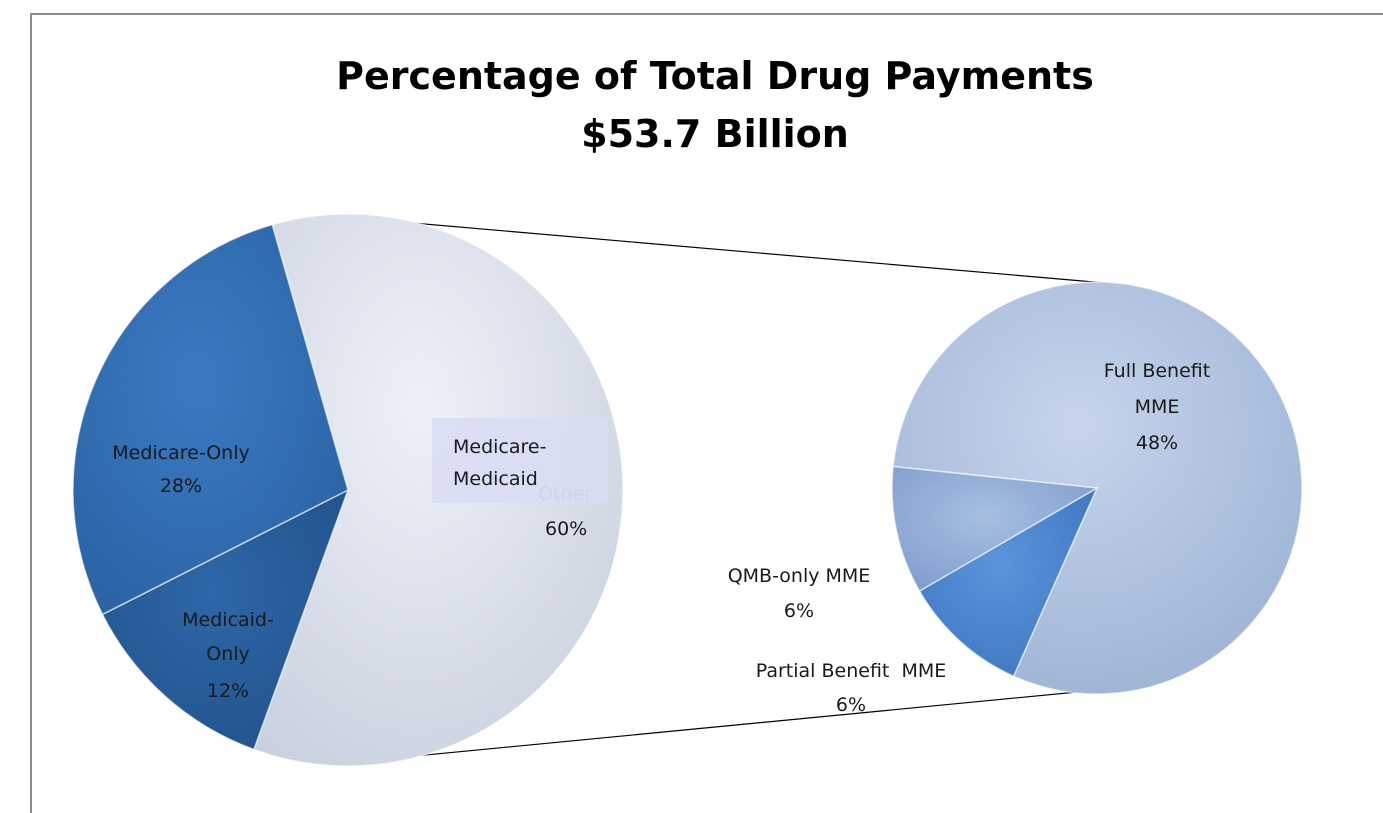  What do you see at coordinates (1157, 371) in the screenshot?
I see `slice-label-full-benefit-1: Full Benefit` at bounding box center [1157, 371].